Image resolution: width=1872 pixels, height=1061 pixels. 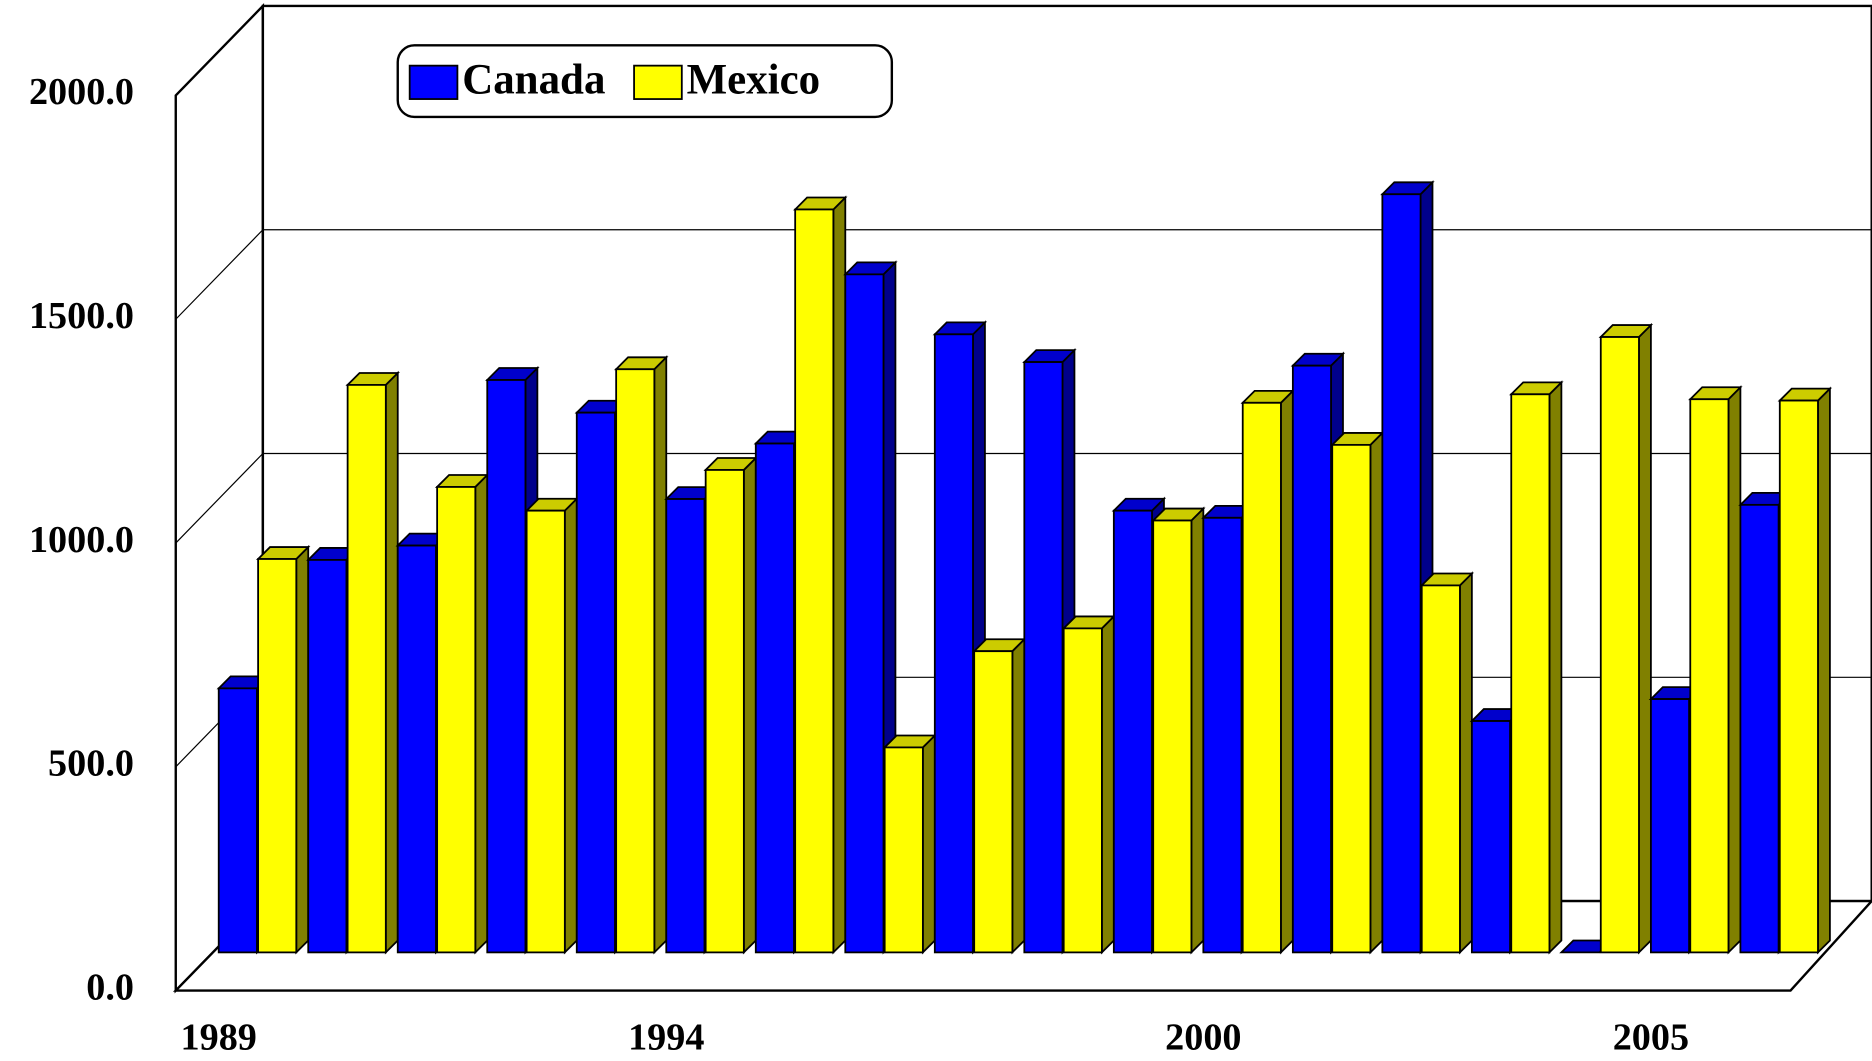 What do you see at coordinates (533, 79) in the screenshot?
I see `legend-label: Canada` at bounding box center [533, 79].